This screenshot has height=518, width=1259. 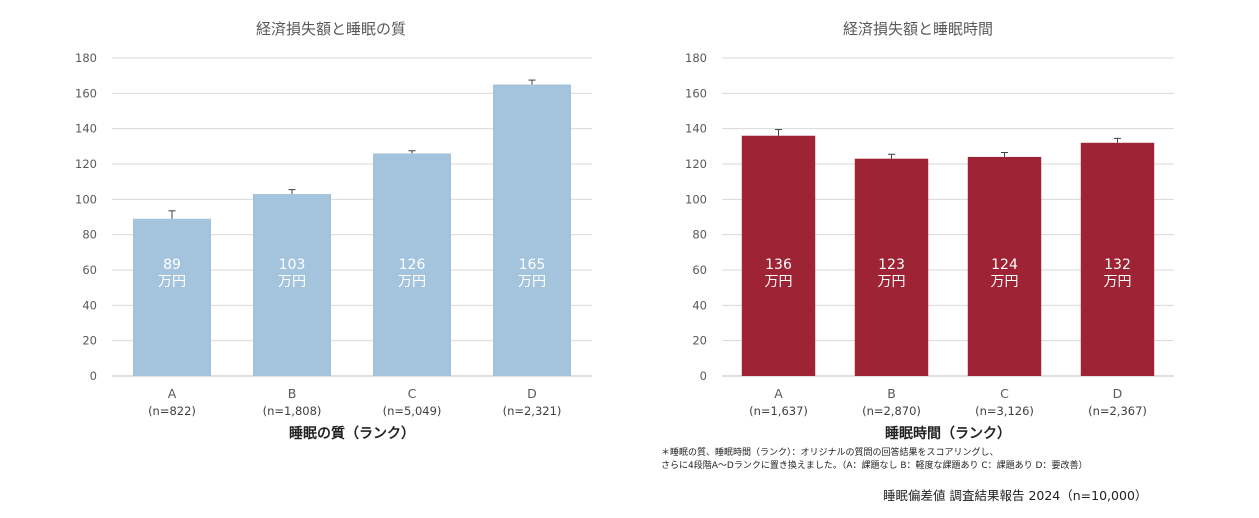 What do you see at coordinates (830, 453) in the screenshot?
I see `footnote-line-1: ＊睡眠の質、睡眠時間（ランク）：オリジナルの質問の回答結果をスコアリングし、` at bounding box center [830, 453].